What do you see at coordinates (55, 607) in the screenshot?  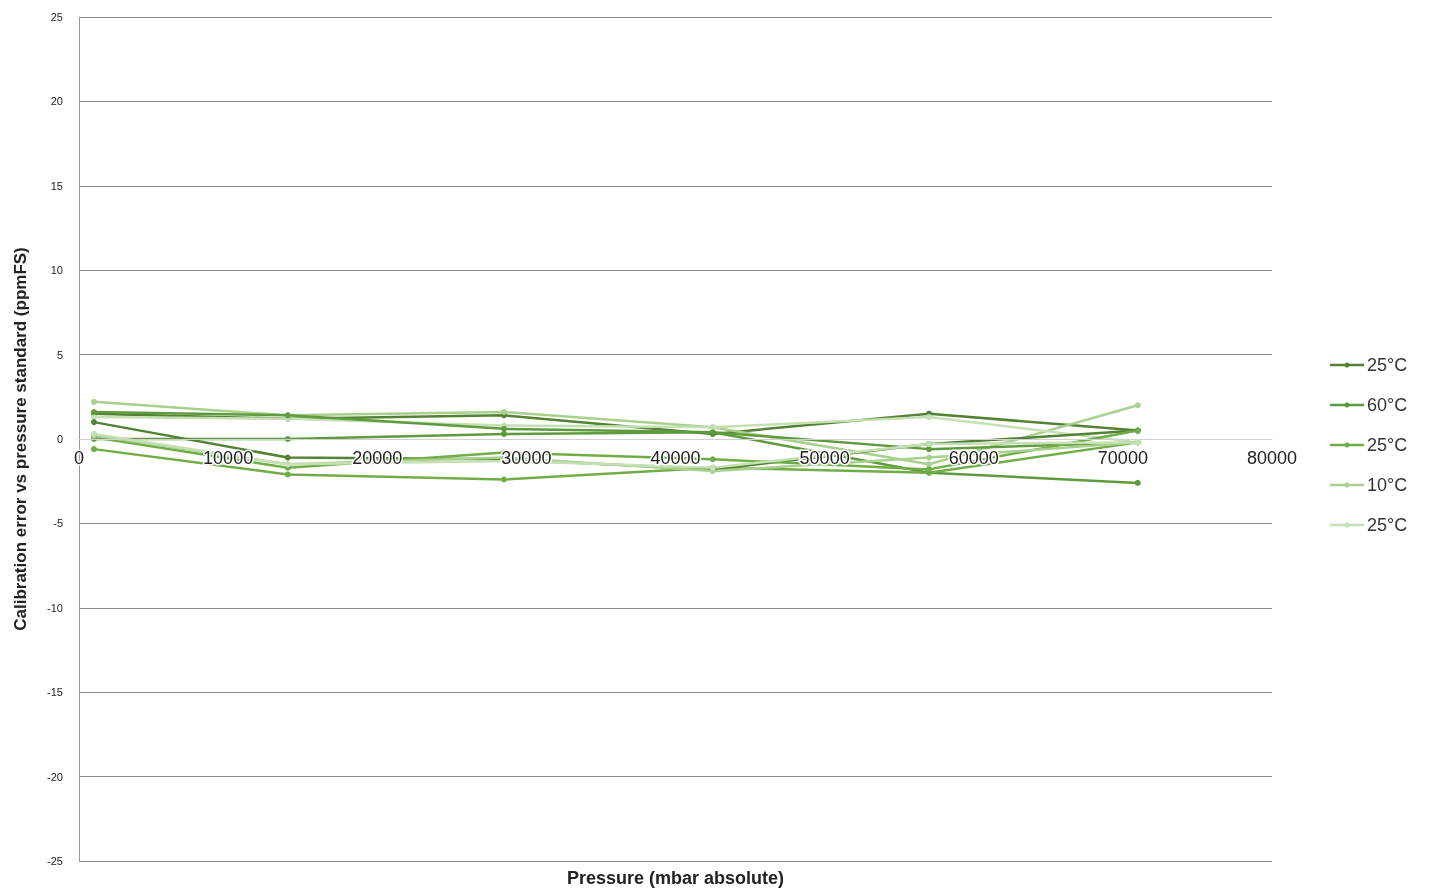 I see `y-tick-label: -10` at bounding box center [55, 607].